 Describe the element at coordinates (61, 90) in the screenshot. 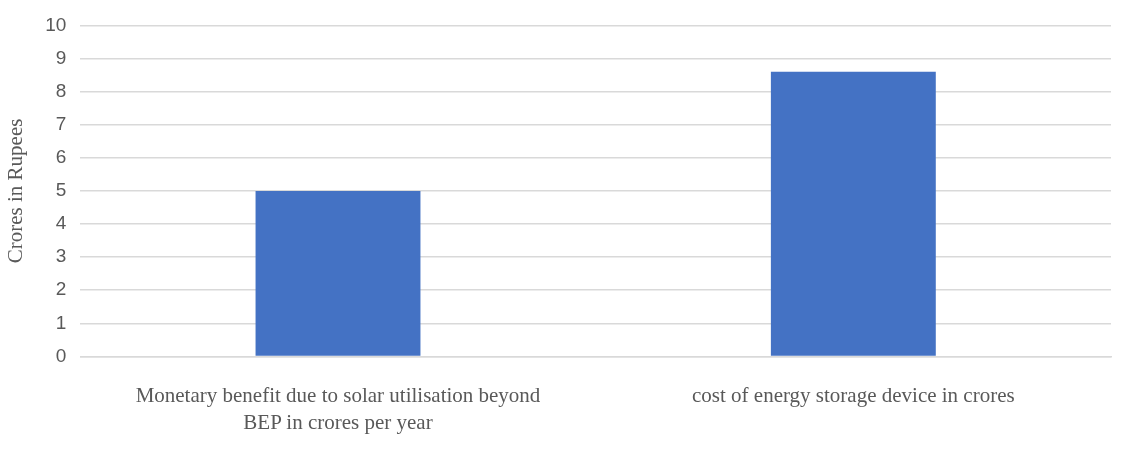

I see `y-tick-label: 8` at that location.